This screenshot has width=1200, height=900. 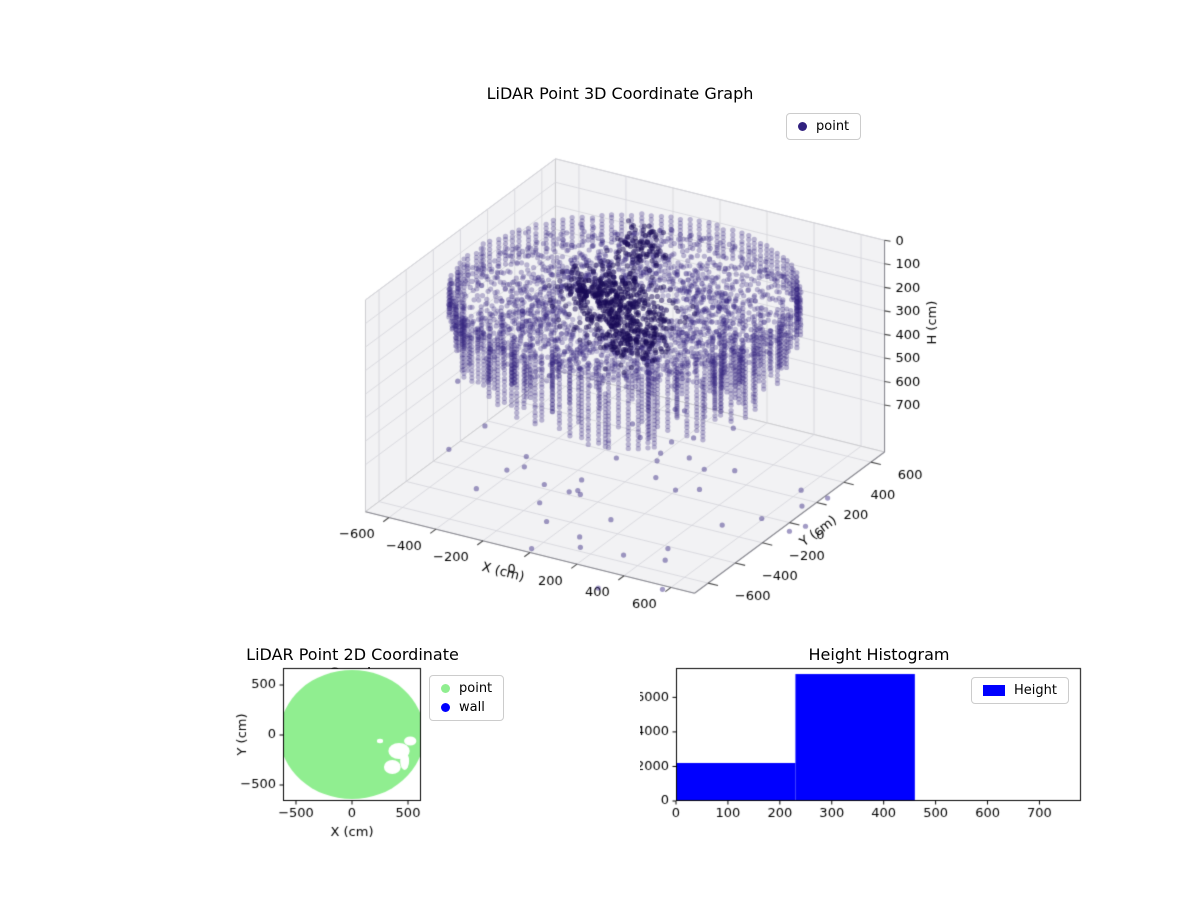 I want to click on legend-item-wall: wall, so click(x=466, y=707).